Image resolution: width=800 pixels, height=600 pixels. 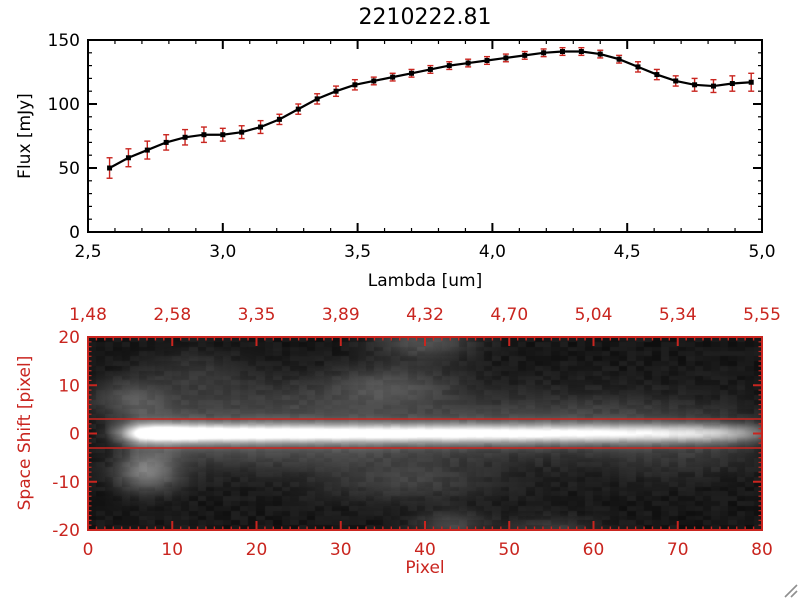 I want to click on pixel-tick-label: 70, so click(x=678, y=550).